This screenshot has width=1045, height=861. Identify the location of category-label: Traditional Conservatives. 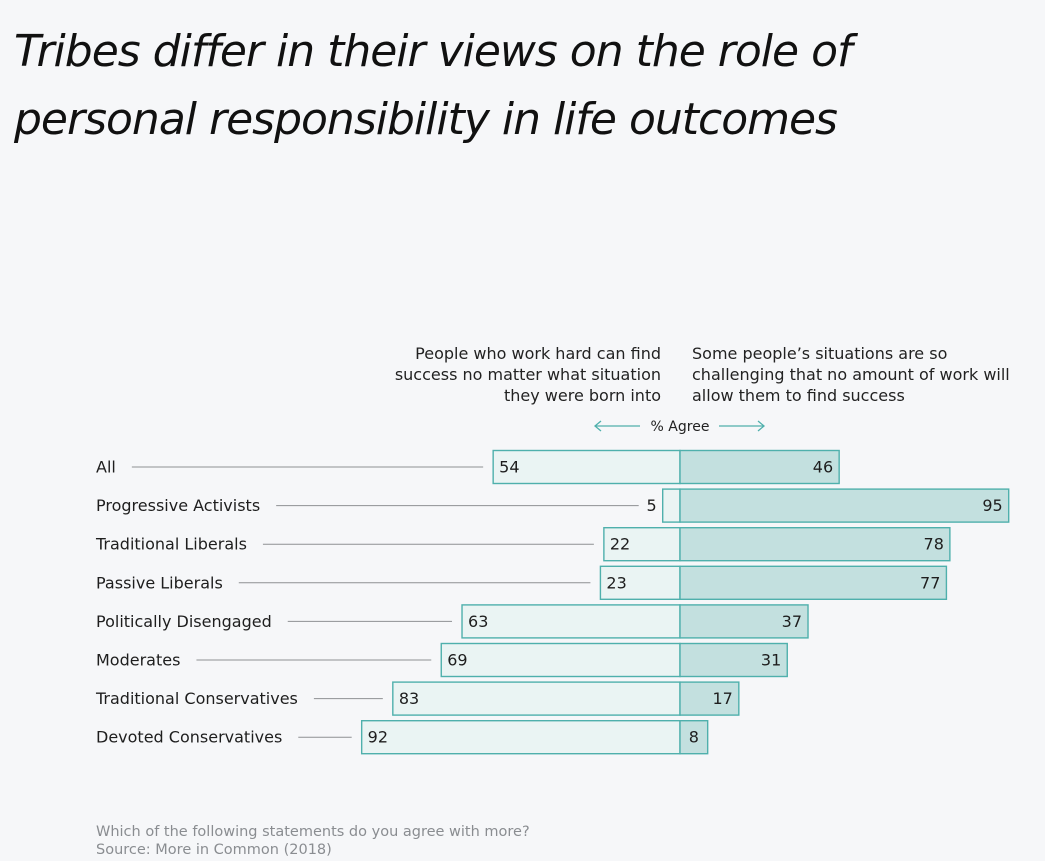
(196, 698).